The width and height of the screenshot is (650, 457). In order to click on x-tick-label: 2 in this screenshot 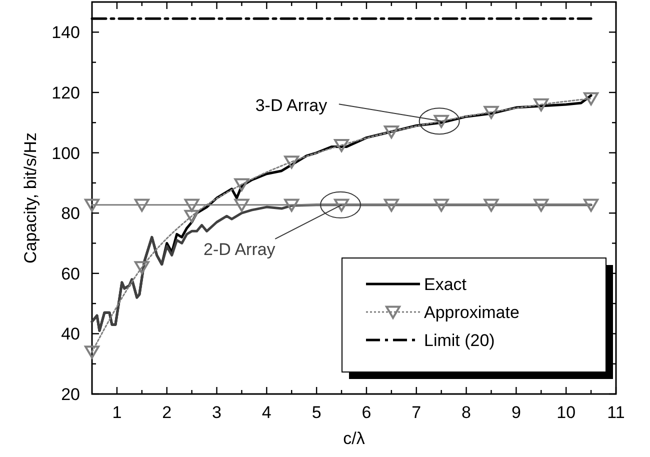, I will do `click(167, 412)`.